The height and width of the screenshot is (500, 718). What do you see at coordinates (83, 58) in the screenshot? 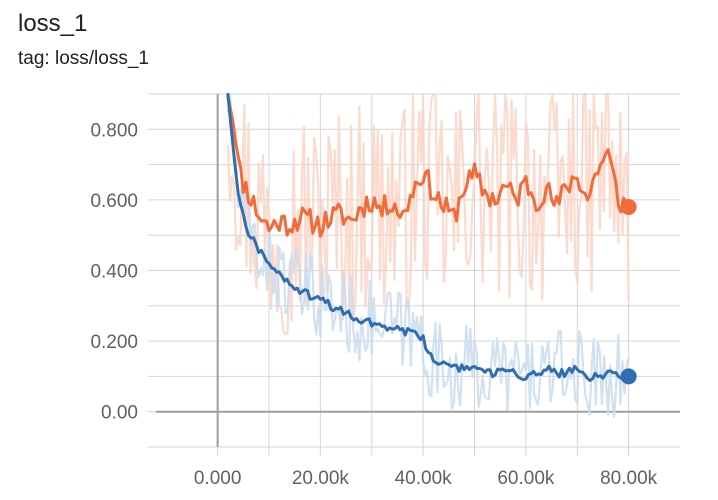
I see `chart-subtitle: tag: loss/loss_1` at bounding box center [83, 58].